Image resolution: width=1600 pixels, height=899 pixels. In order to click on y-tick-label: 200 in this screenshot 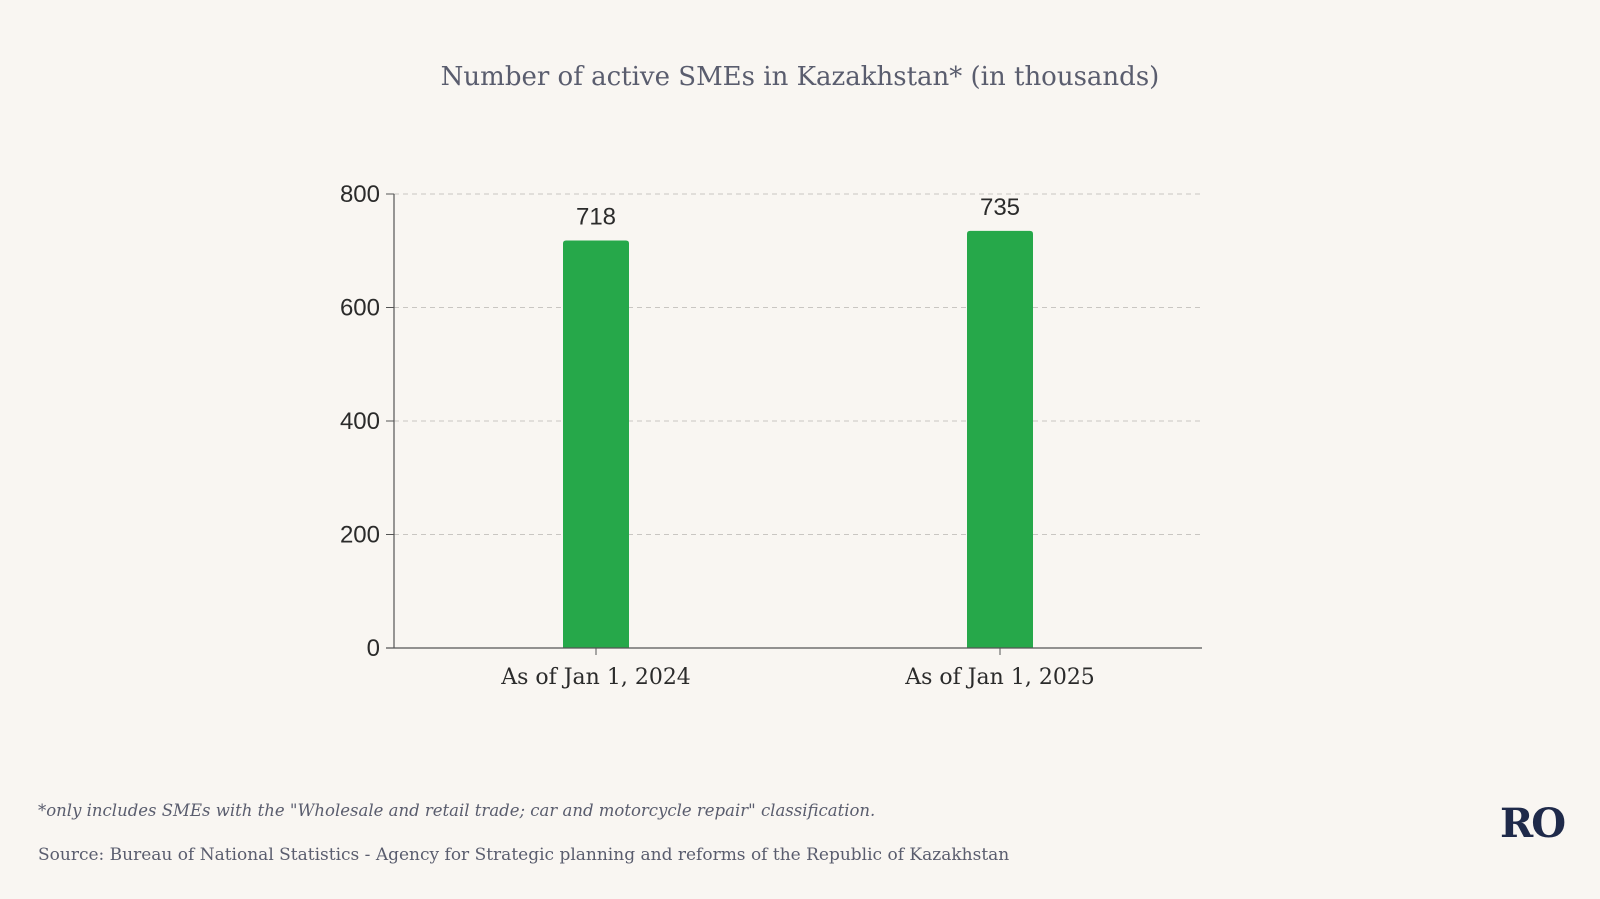, I will do `click(360, 535)`.